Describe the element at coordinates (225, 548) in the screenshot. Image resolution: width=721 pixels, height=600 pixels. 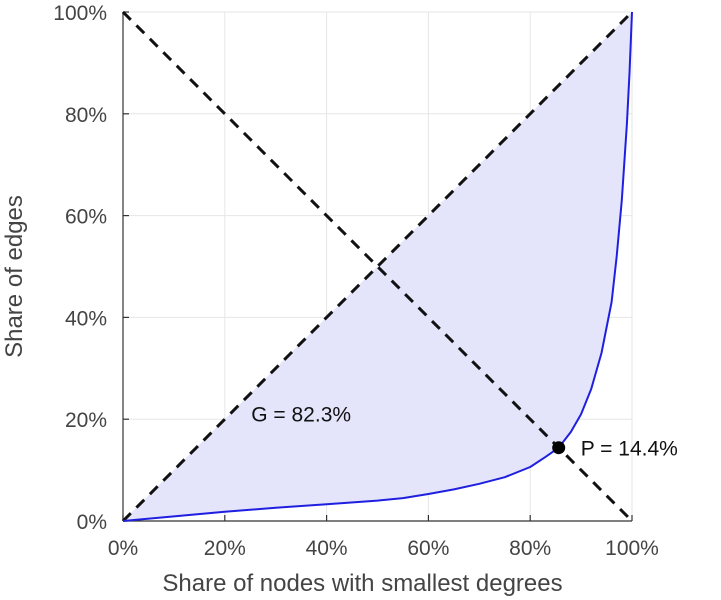
I see `x-tick-label: 20%` at that location.